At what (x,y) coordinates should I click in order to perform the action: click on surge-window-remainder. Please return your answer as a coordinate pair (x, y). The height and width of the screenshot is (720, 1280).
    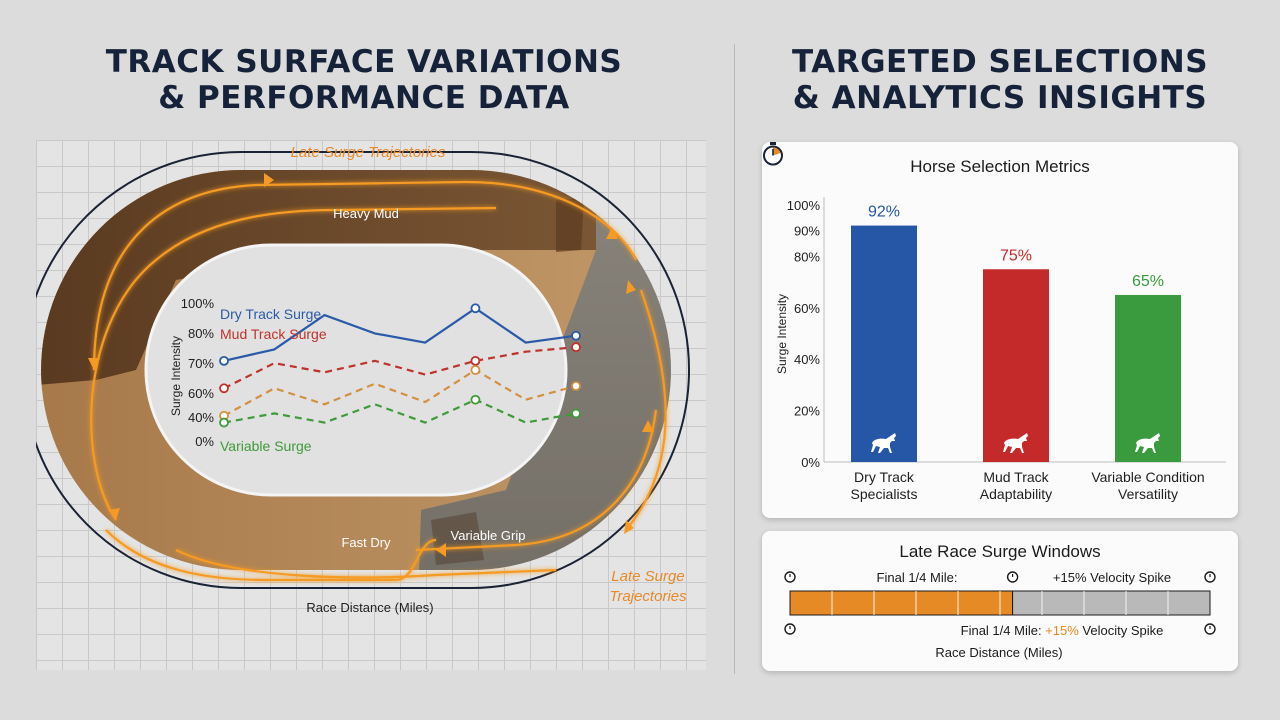
    Looking at the image, I should click on (1111, 603).